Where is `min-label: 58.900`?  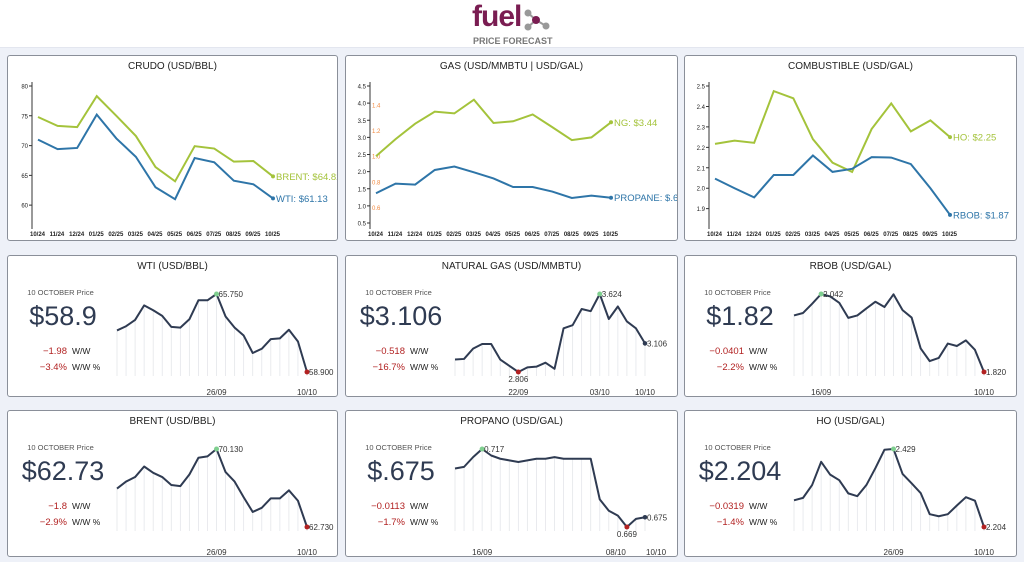 min-label: 58.900 is located at coordinates (321, 372).